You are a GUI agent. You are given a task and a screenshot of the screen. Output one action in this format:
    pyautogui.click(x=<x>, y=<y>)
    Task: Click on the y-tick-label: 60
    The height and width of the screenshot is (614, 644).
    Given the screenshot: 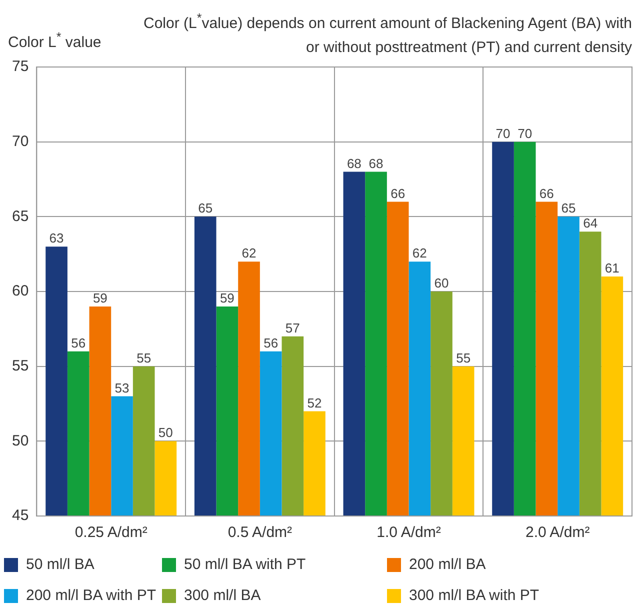 What is the action you would take?
    pyautogui.click(x=20, y=291)
    